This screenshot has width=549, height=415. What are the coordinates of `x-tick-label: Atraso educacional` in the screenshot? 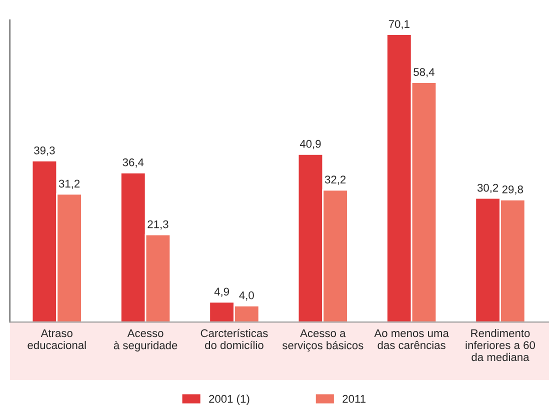 It's located at (57, 339).